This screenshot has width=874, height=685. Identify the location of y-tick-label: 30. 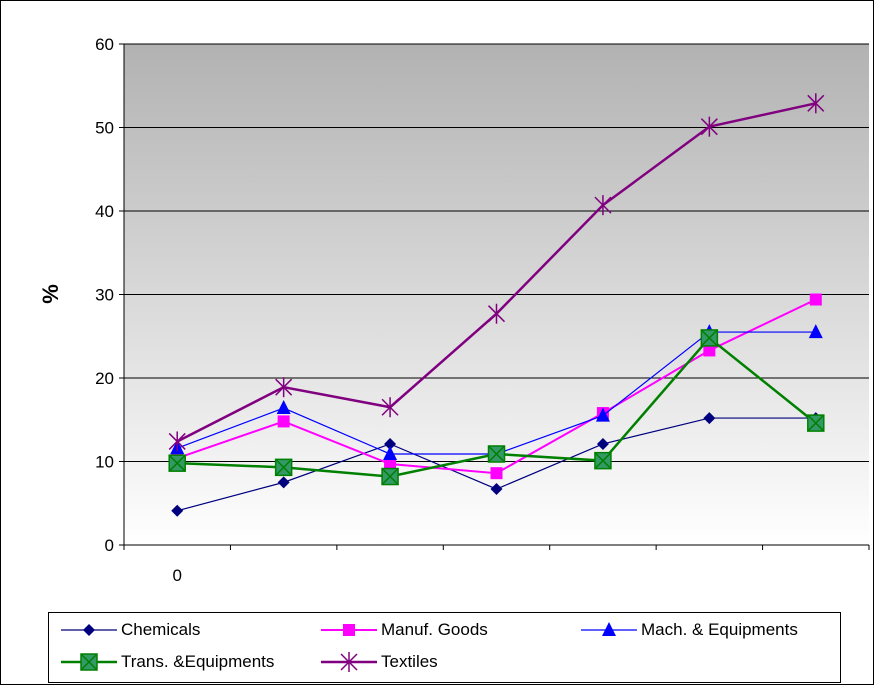
(104, 295).